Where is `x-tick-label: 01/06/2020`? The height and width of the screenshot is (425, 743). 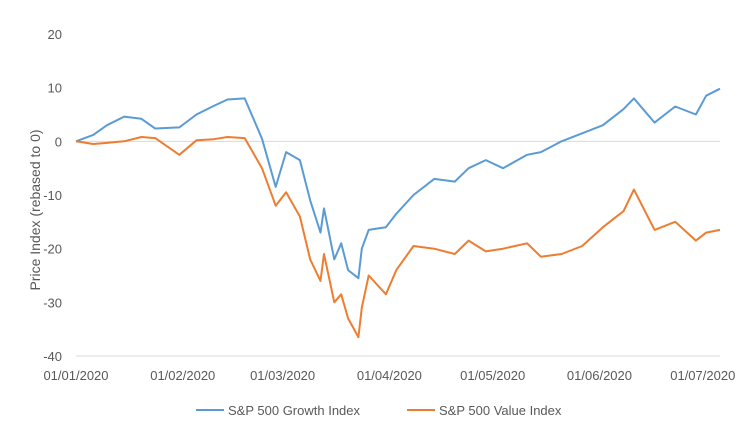
x-tick-label: 01/06/2020 is located at coordinates (599, 375).